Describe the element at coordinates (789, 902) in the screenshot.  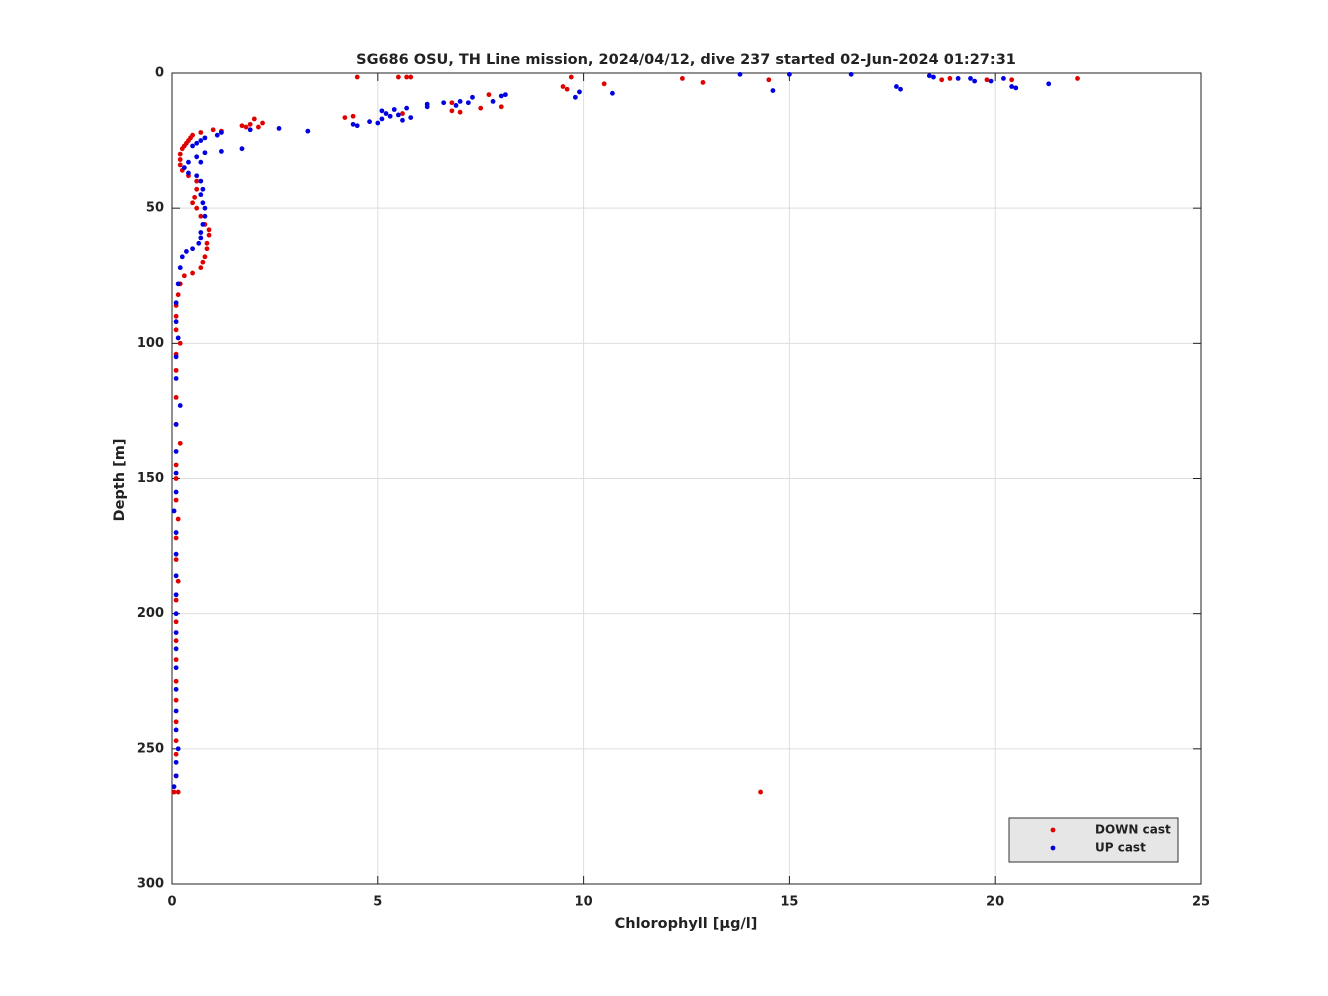
I see `x-tick-label: 15` at that location.